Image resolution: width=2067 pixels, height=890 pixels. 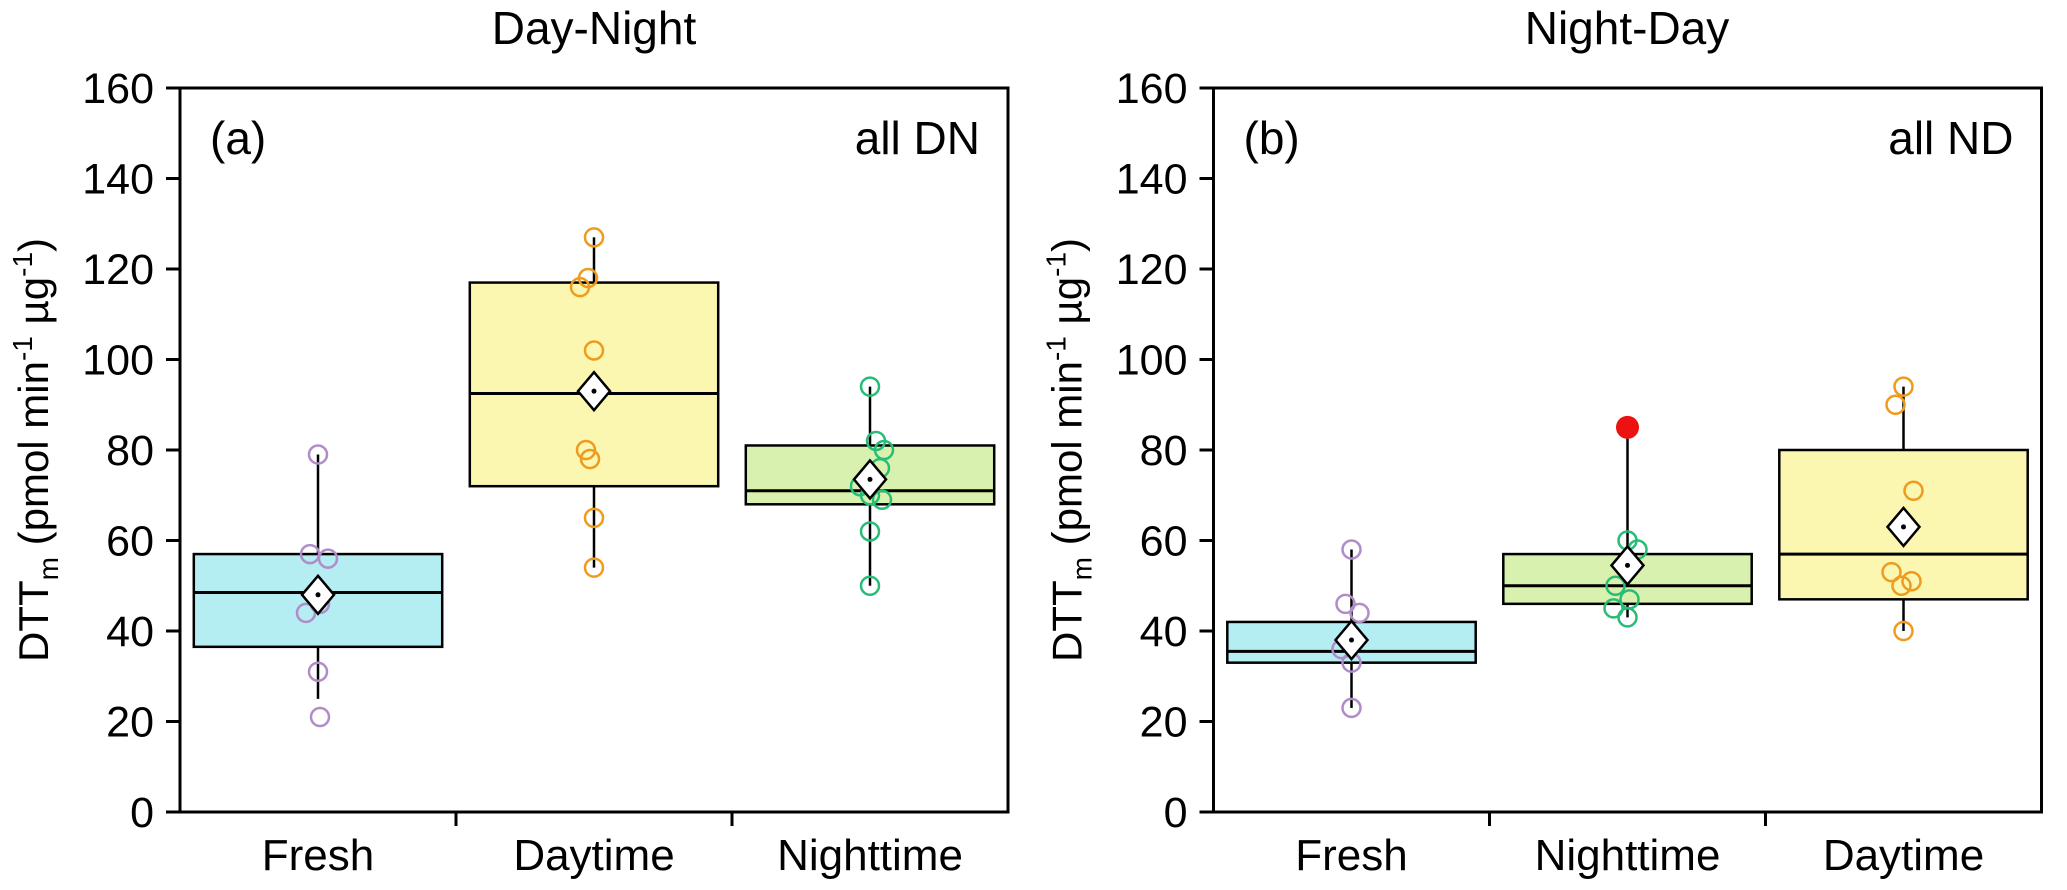 What do you see at coordinates (238, 138) in the screenshot?
I see `panel-label: (a)` at bounding box center [238, 138].